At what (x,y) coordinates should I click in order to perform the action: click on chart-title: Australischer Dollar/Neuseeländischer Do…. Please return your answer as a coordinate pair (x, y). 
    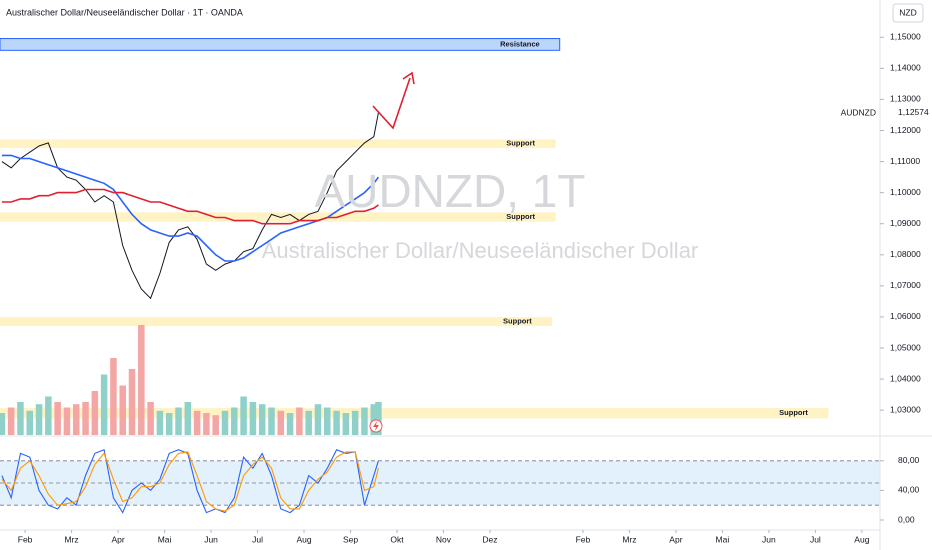
    Looking at the image, I should click on (124, 12).